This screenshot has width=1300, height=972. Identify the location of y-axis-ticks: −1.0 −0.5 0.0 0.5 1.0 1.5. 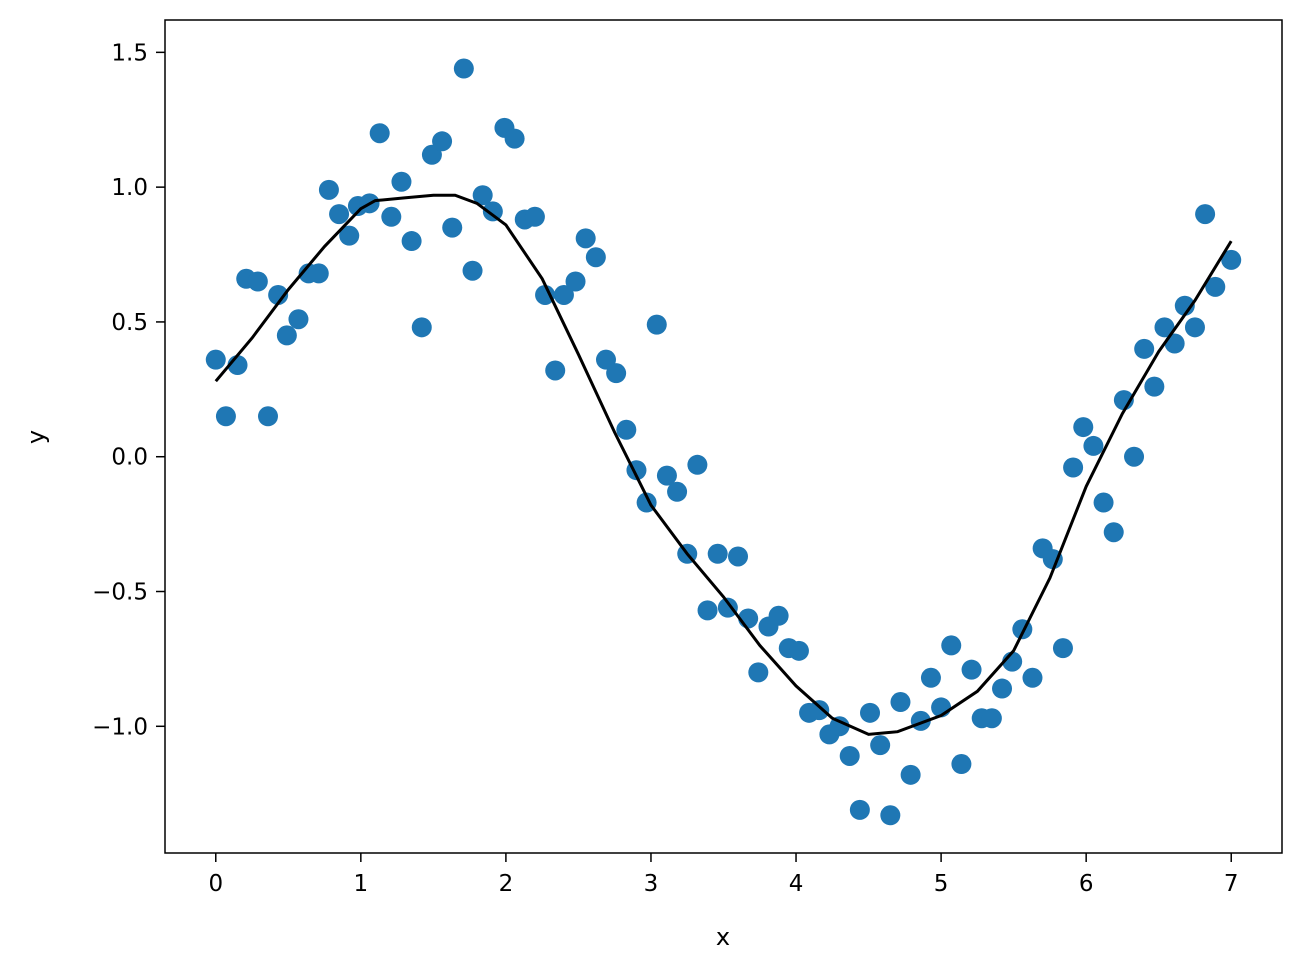
(128, 390).